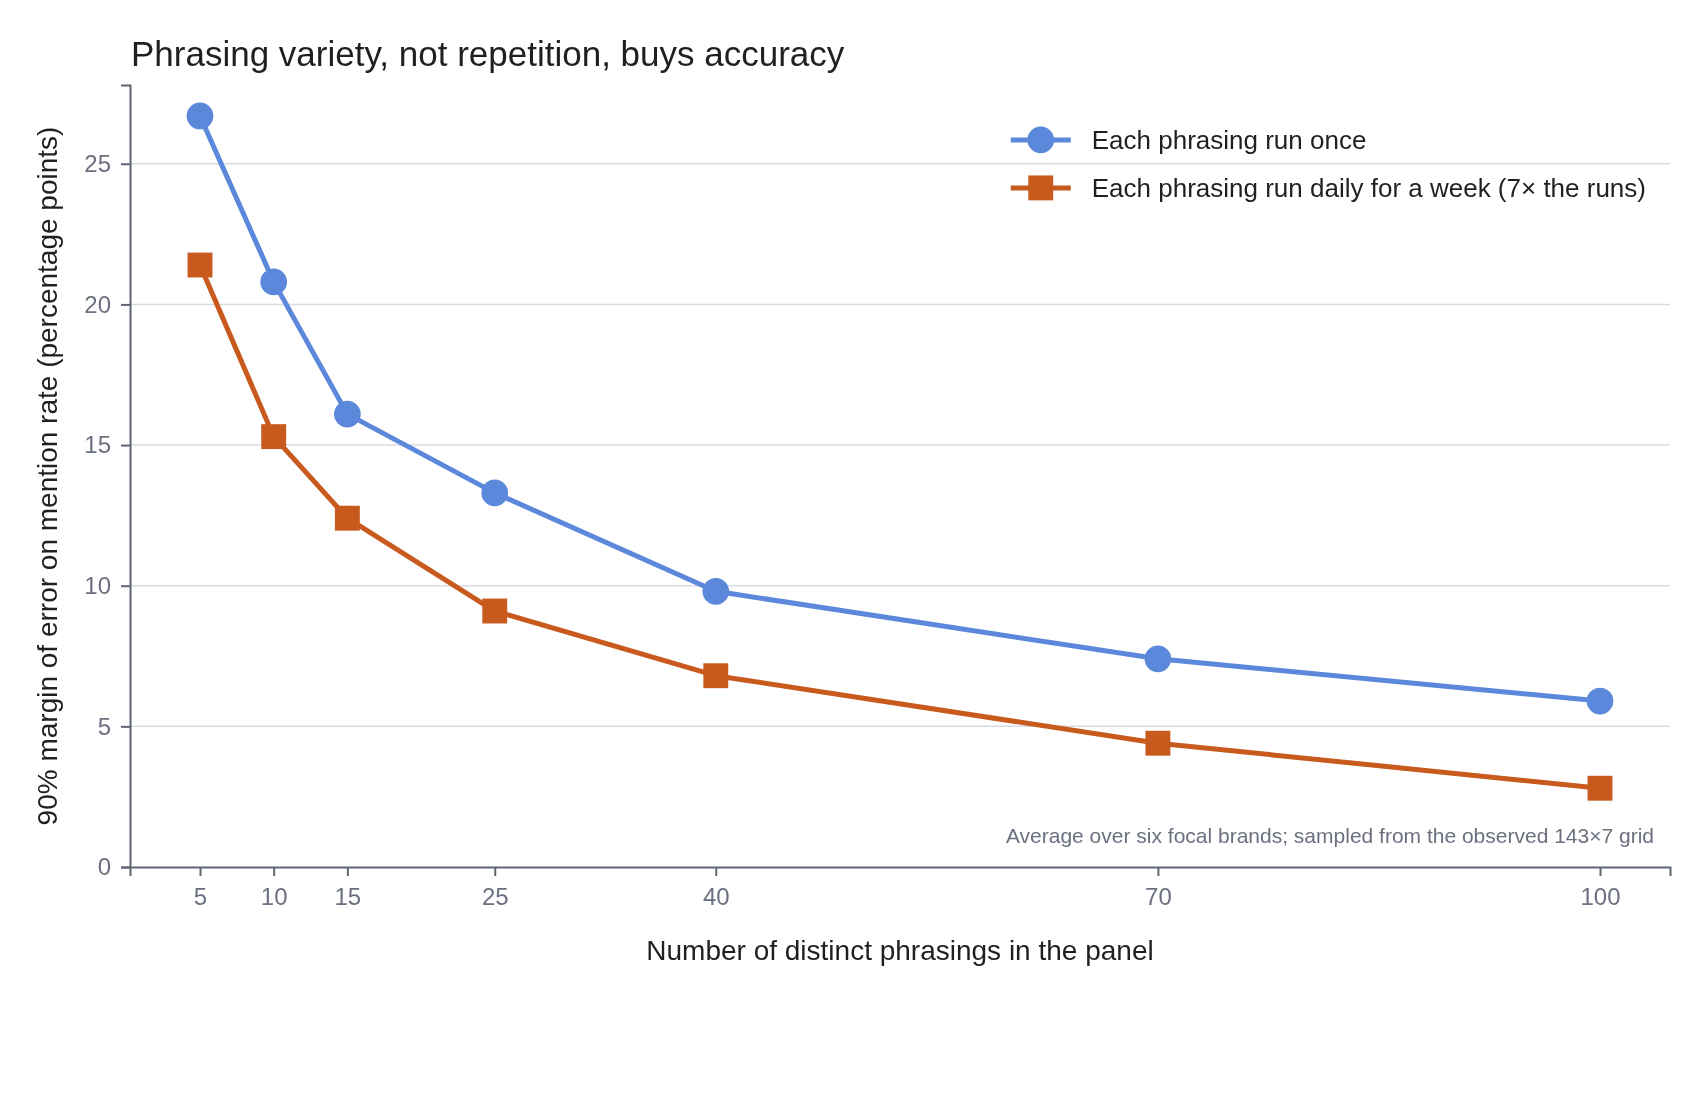 This screenshot has width=1700, height=1100. What do you see at coordinates (200, 897) in the screenshot?
I see `x-tick-label: 5` at bounding box center [200, 897].